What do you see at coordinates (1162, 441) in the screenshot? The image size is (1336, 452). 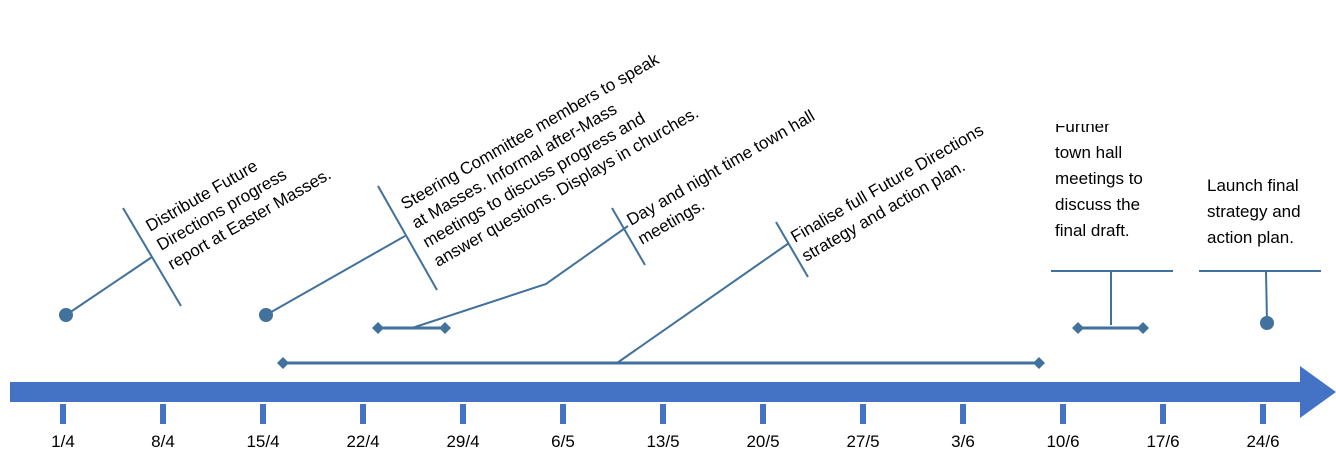 I see `tick-label: 17/6` at bounding box center [1162, 441].